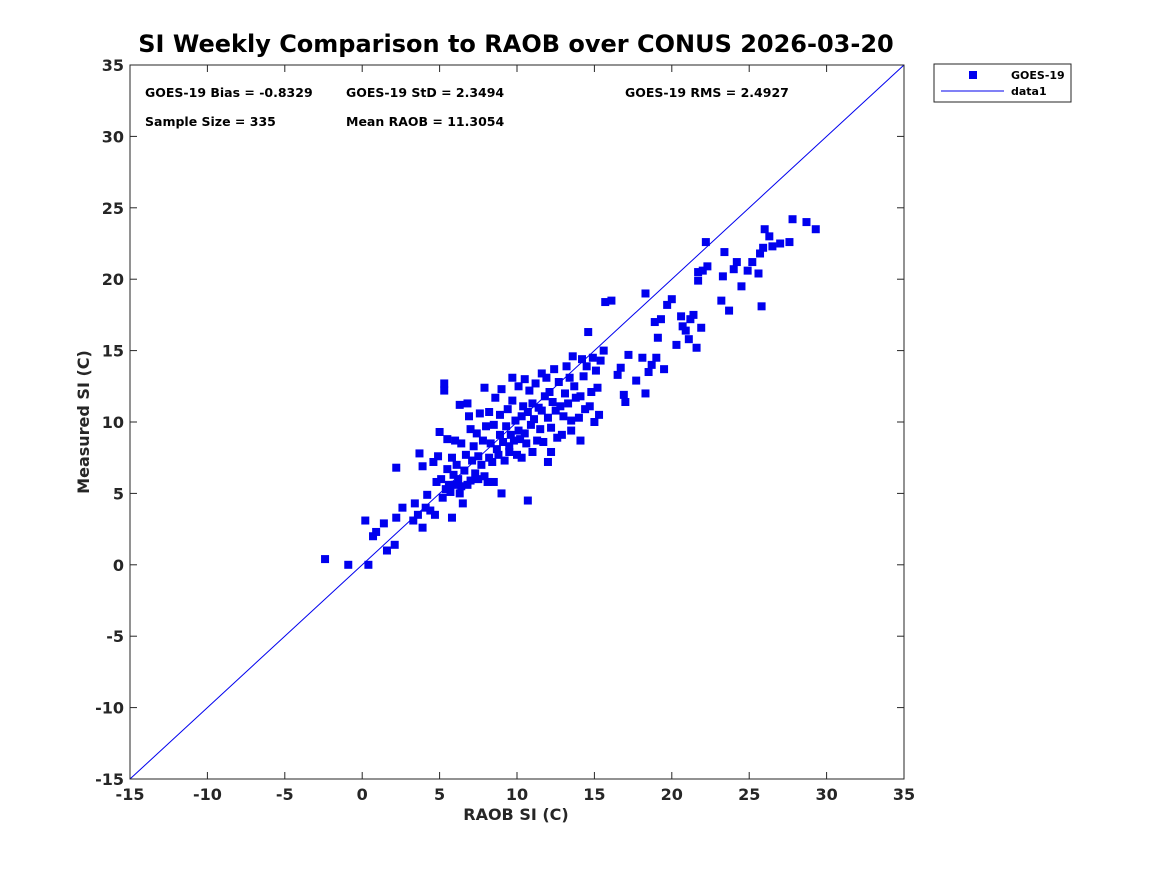  I want to click on y-tick-label: 30, so click(113, 136).